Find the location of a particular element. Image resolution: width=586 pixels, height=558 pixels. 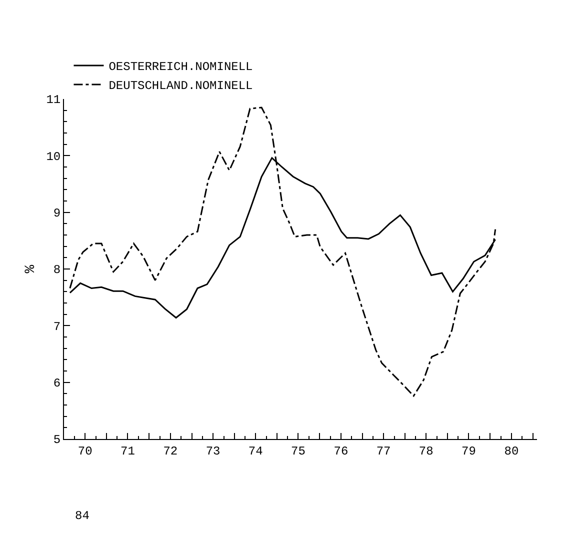

y-tick-label: 5 is located at coordinates (57, 440).